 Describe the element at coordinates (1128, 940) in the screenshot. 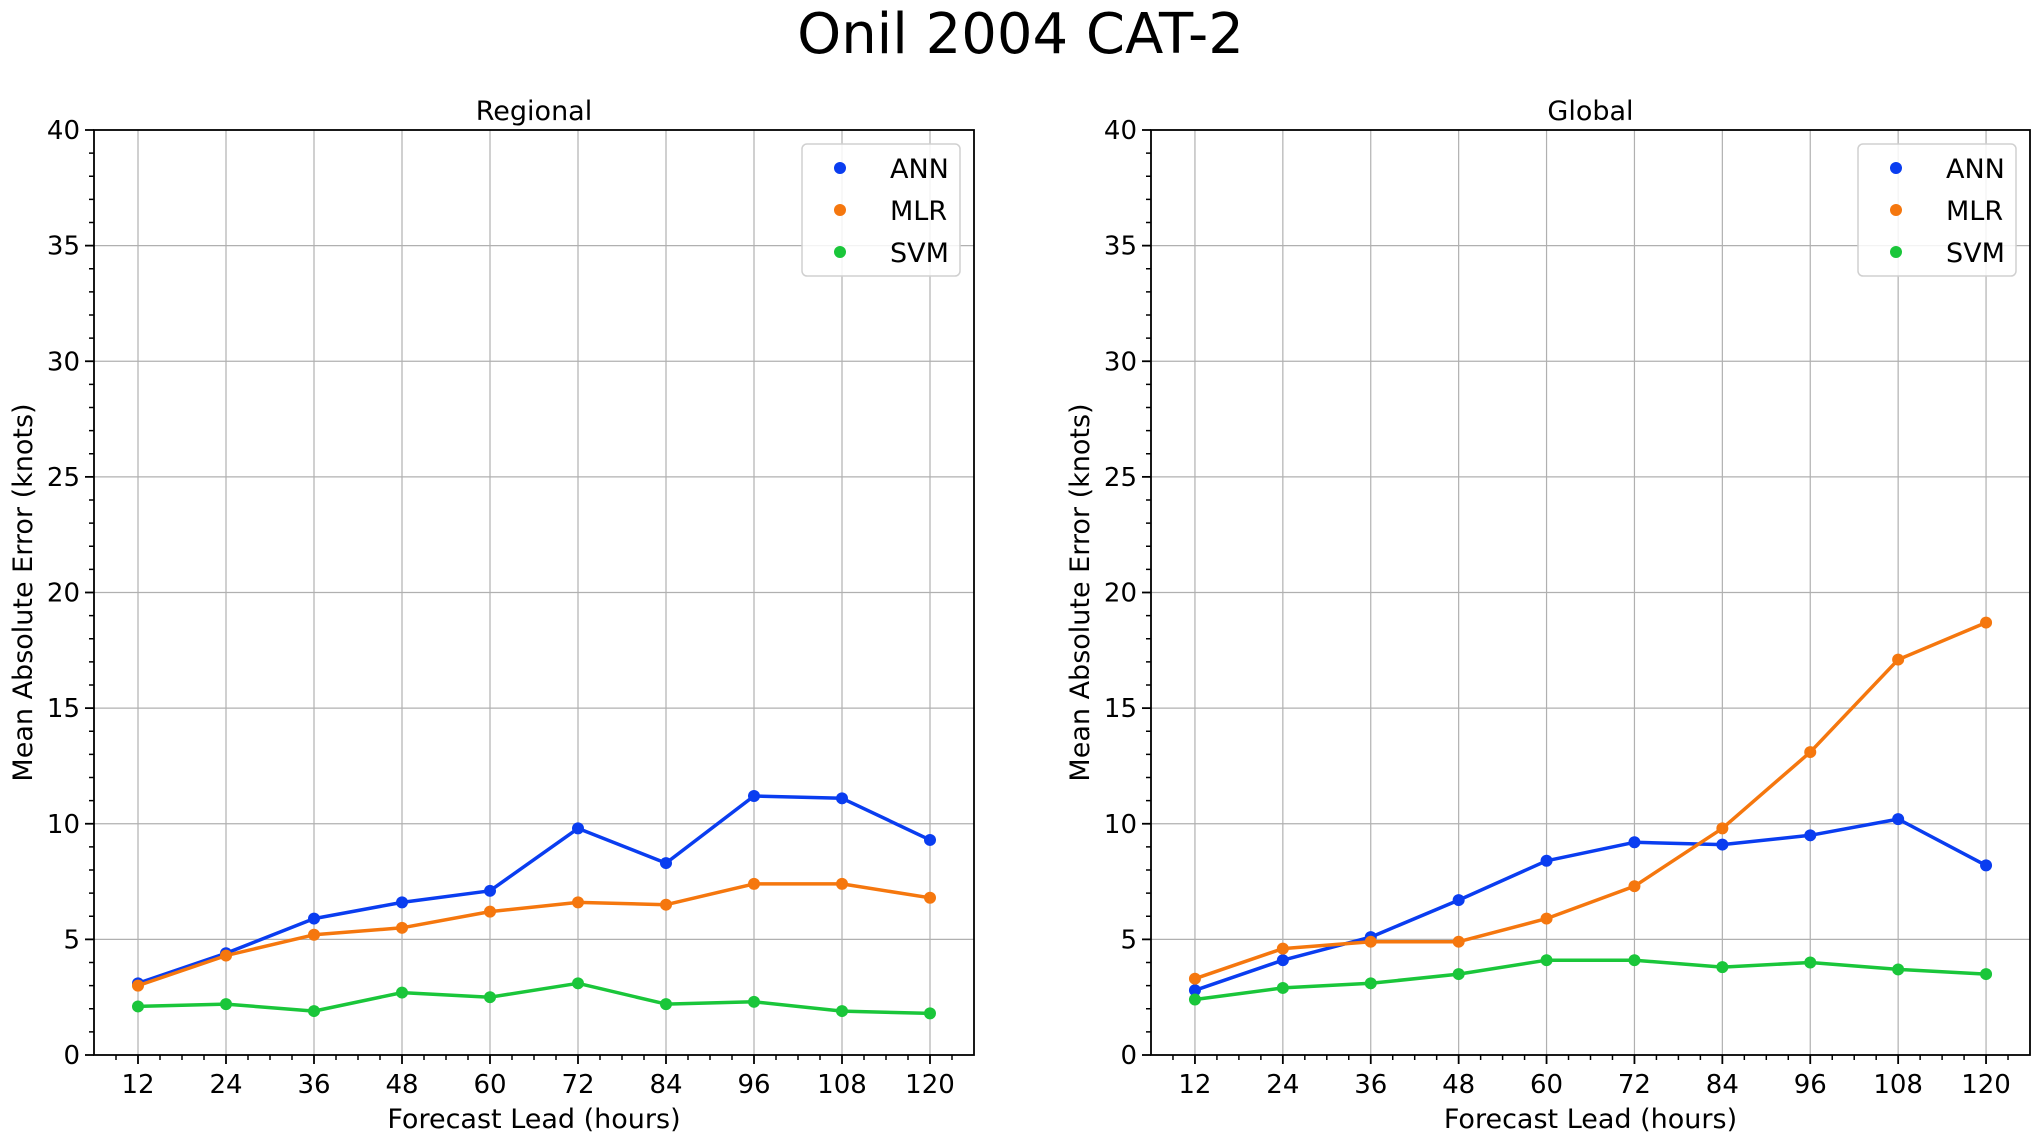

I see `y-tick-label: 5` at that location.